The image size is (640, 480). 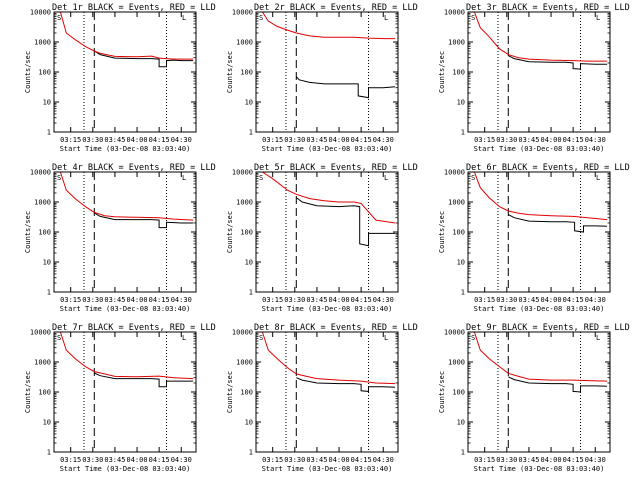 What do you see at coordinates (134, 8) in the screenshot?
I see `panel-title: Det 1r BLACK = Events, RED = LLD` at bounding box center [134, 8].